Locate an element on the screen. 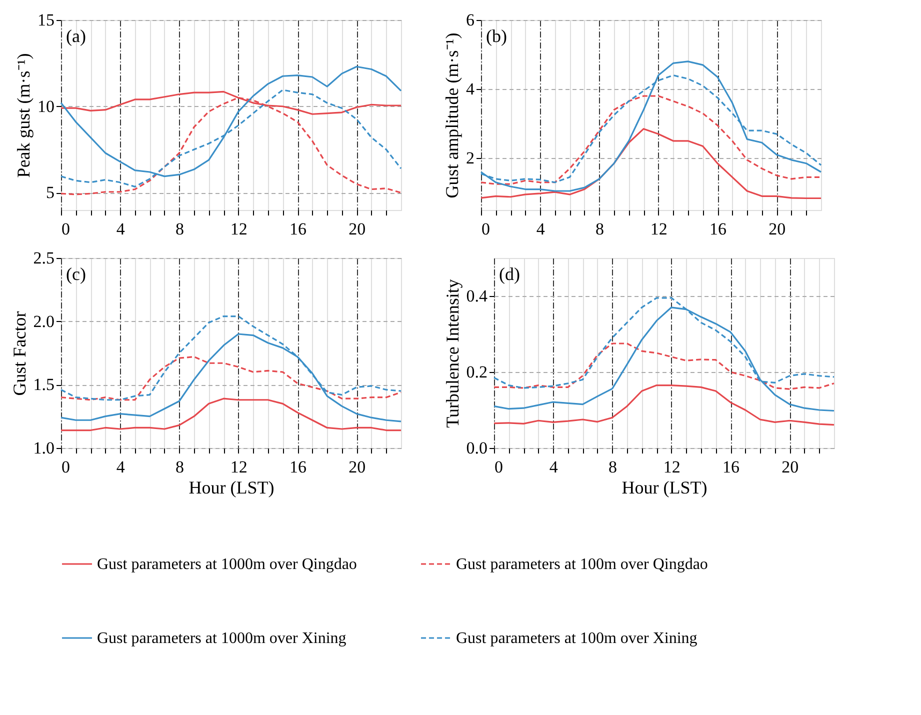  annotation: (c) is located at coordinates (76, 274).